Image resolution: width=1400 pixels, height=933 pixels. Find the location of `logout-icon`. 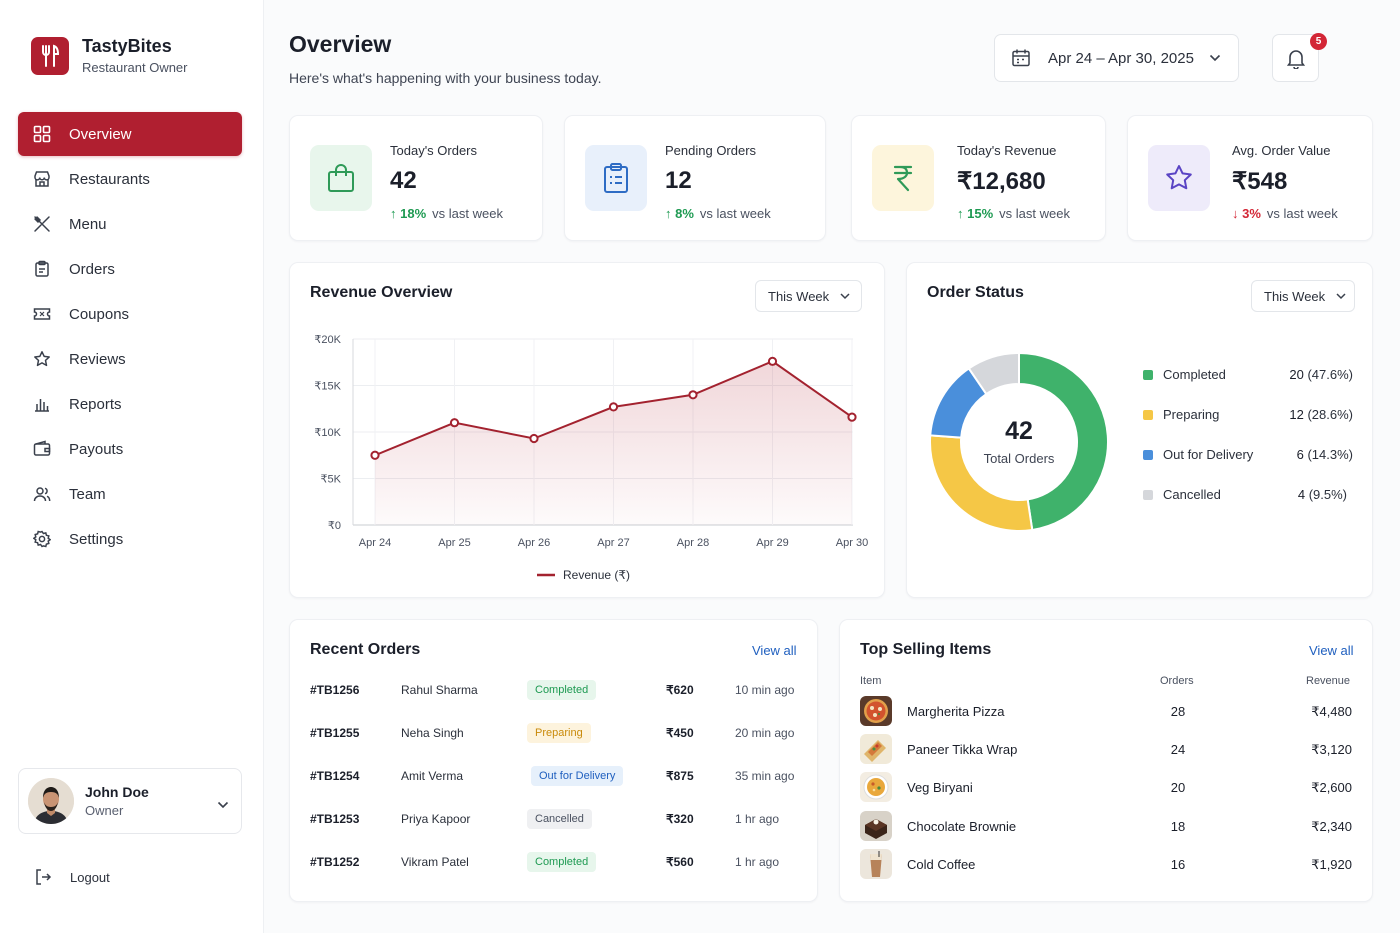

logout-icon is located at coordinates (43, 877).